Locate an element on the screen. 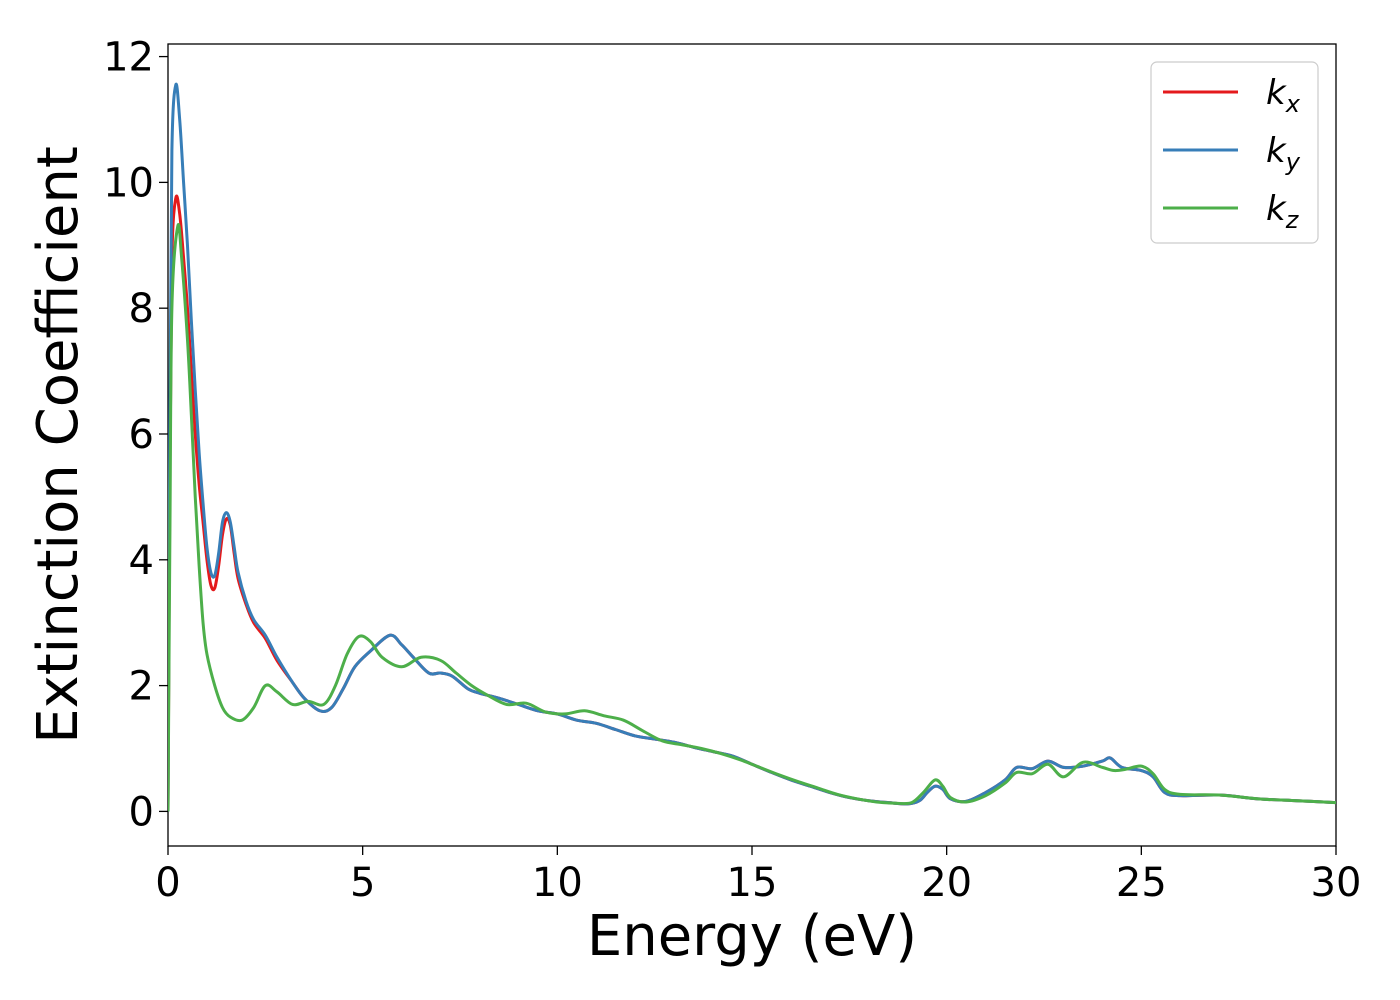 This screenshot has width=1400, height=1000. legend-label-z: kz is located at coordinates (1283, 211).